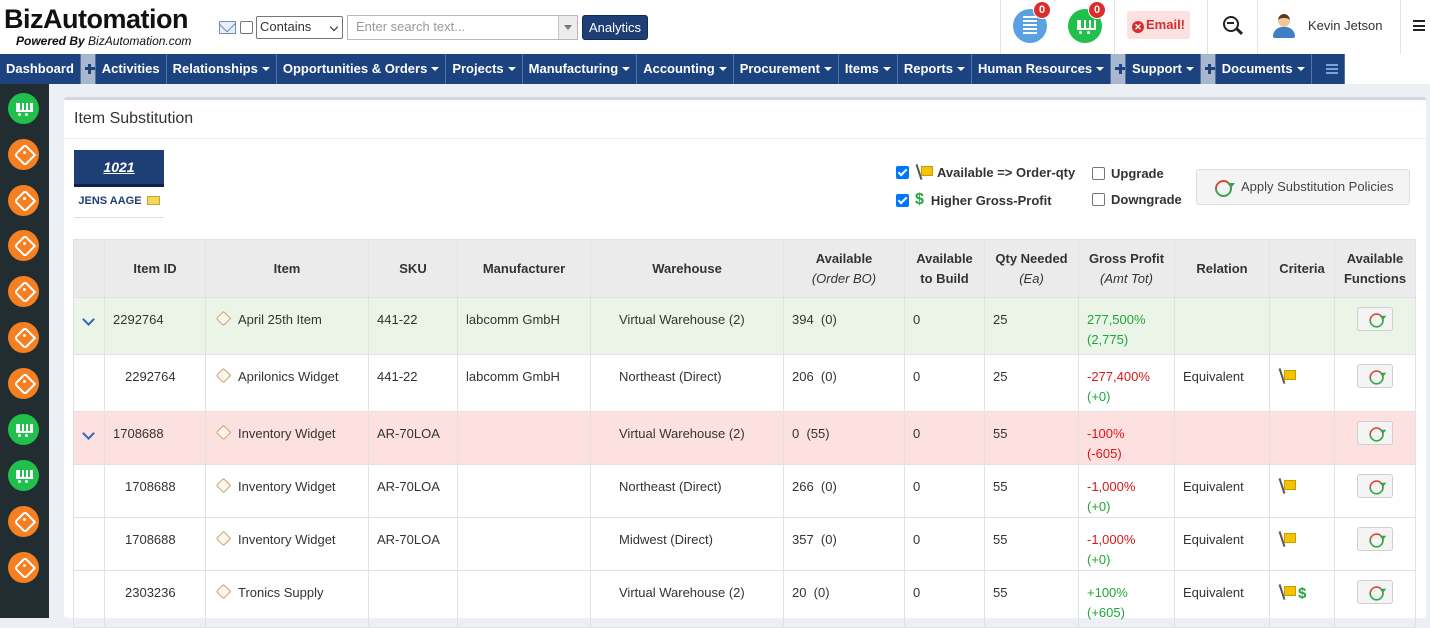  I want to click on nav-items: Items, so click(868, 69).